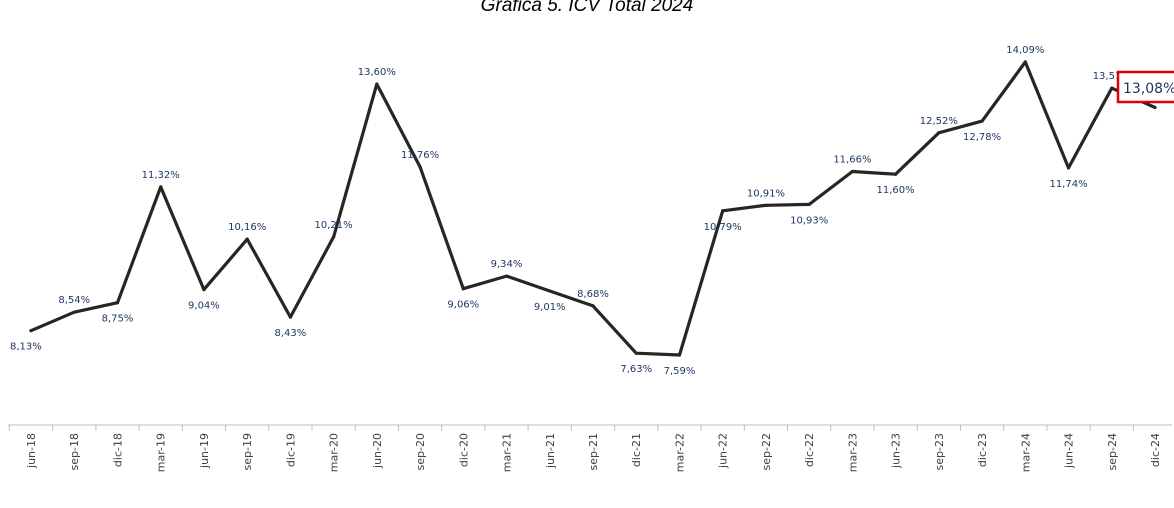 This screenshot has width=1174, height=508. What do you see at coordinates (117, 450) in the screenshot?
I see `x-tick-label: dic-18` at bounding box center [117, 450].